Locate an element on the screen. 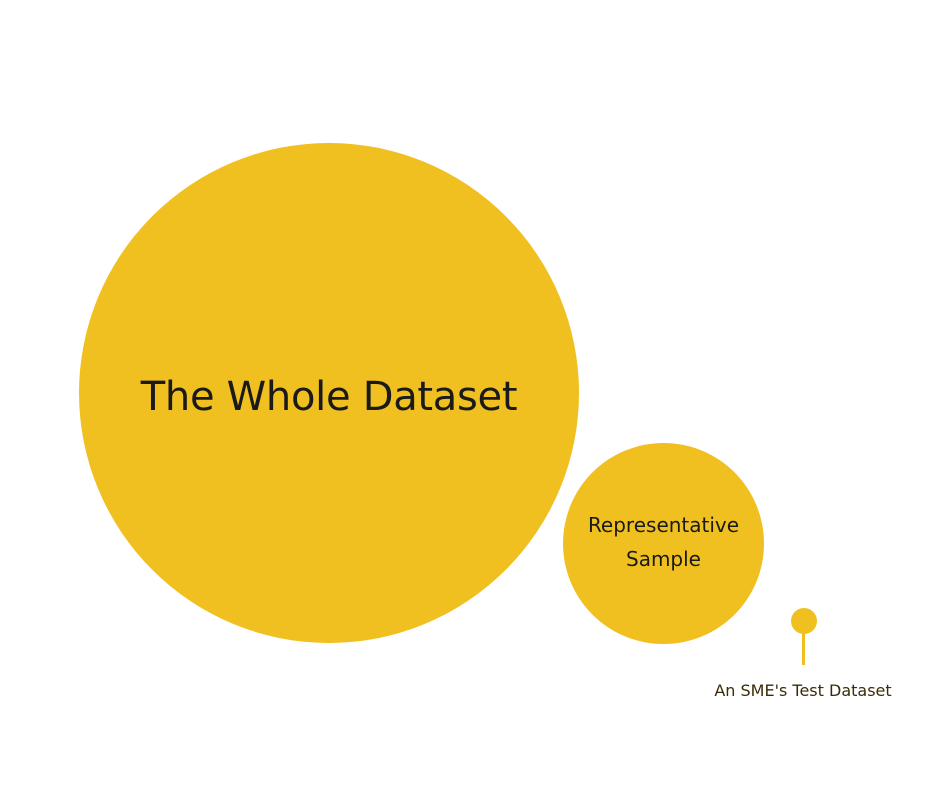  representative-sample-label: Representative Sample is located at coordinates (663, 542).